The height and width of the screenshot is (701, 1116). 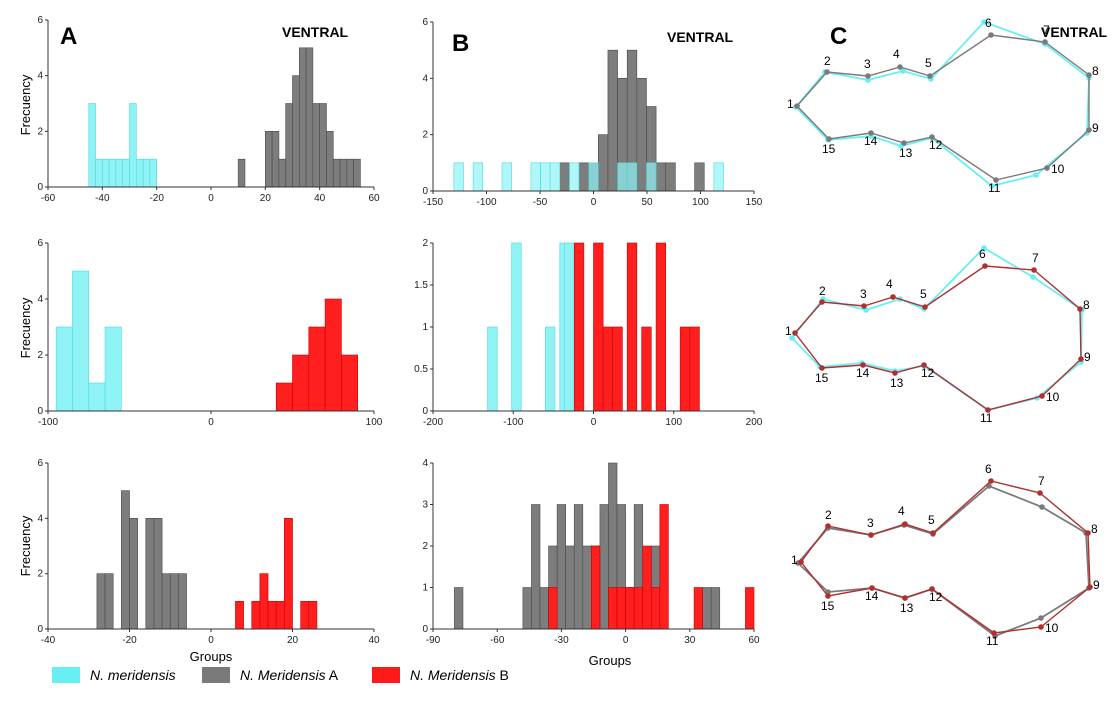 What do you see at coordinates (208, 552) in the screenshot?
I see `histogram-a-row3: -40 -20 0 20 40 0 2 4 6` at bounding box center [208, 552].